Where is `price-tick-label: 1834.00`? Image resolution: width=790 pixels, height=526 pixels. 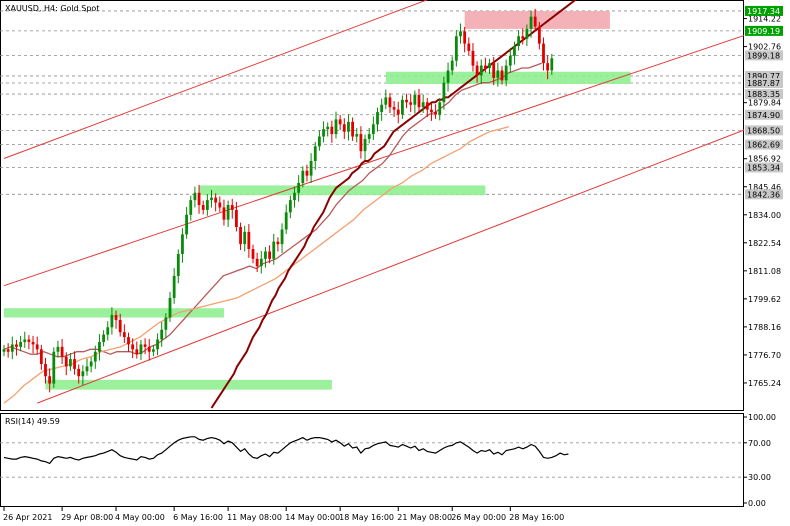 price-tick-label: 1834.00 is located at coordinates (764, 215).